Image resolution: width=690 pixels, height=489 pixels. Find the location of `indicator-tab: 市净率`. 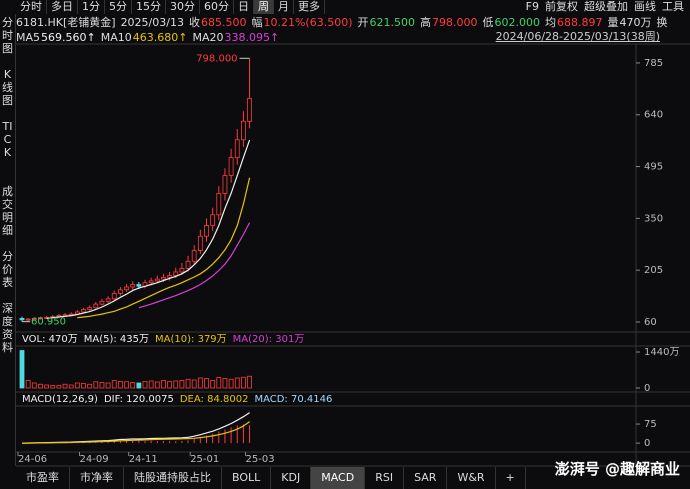

indicator-tab: 市净率 is located at coordinates (97, 478).